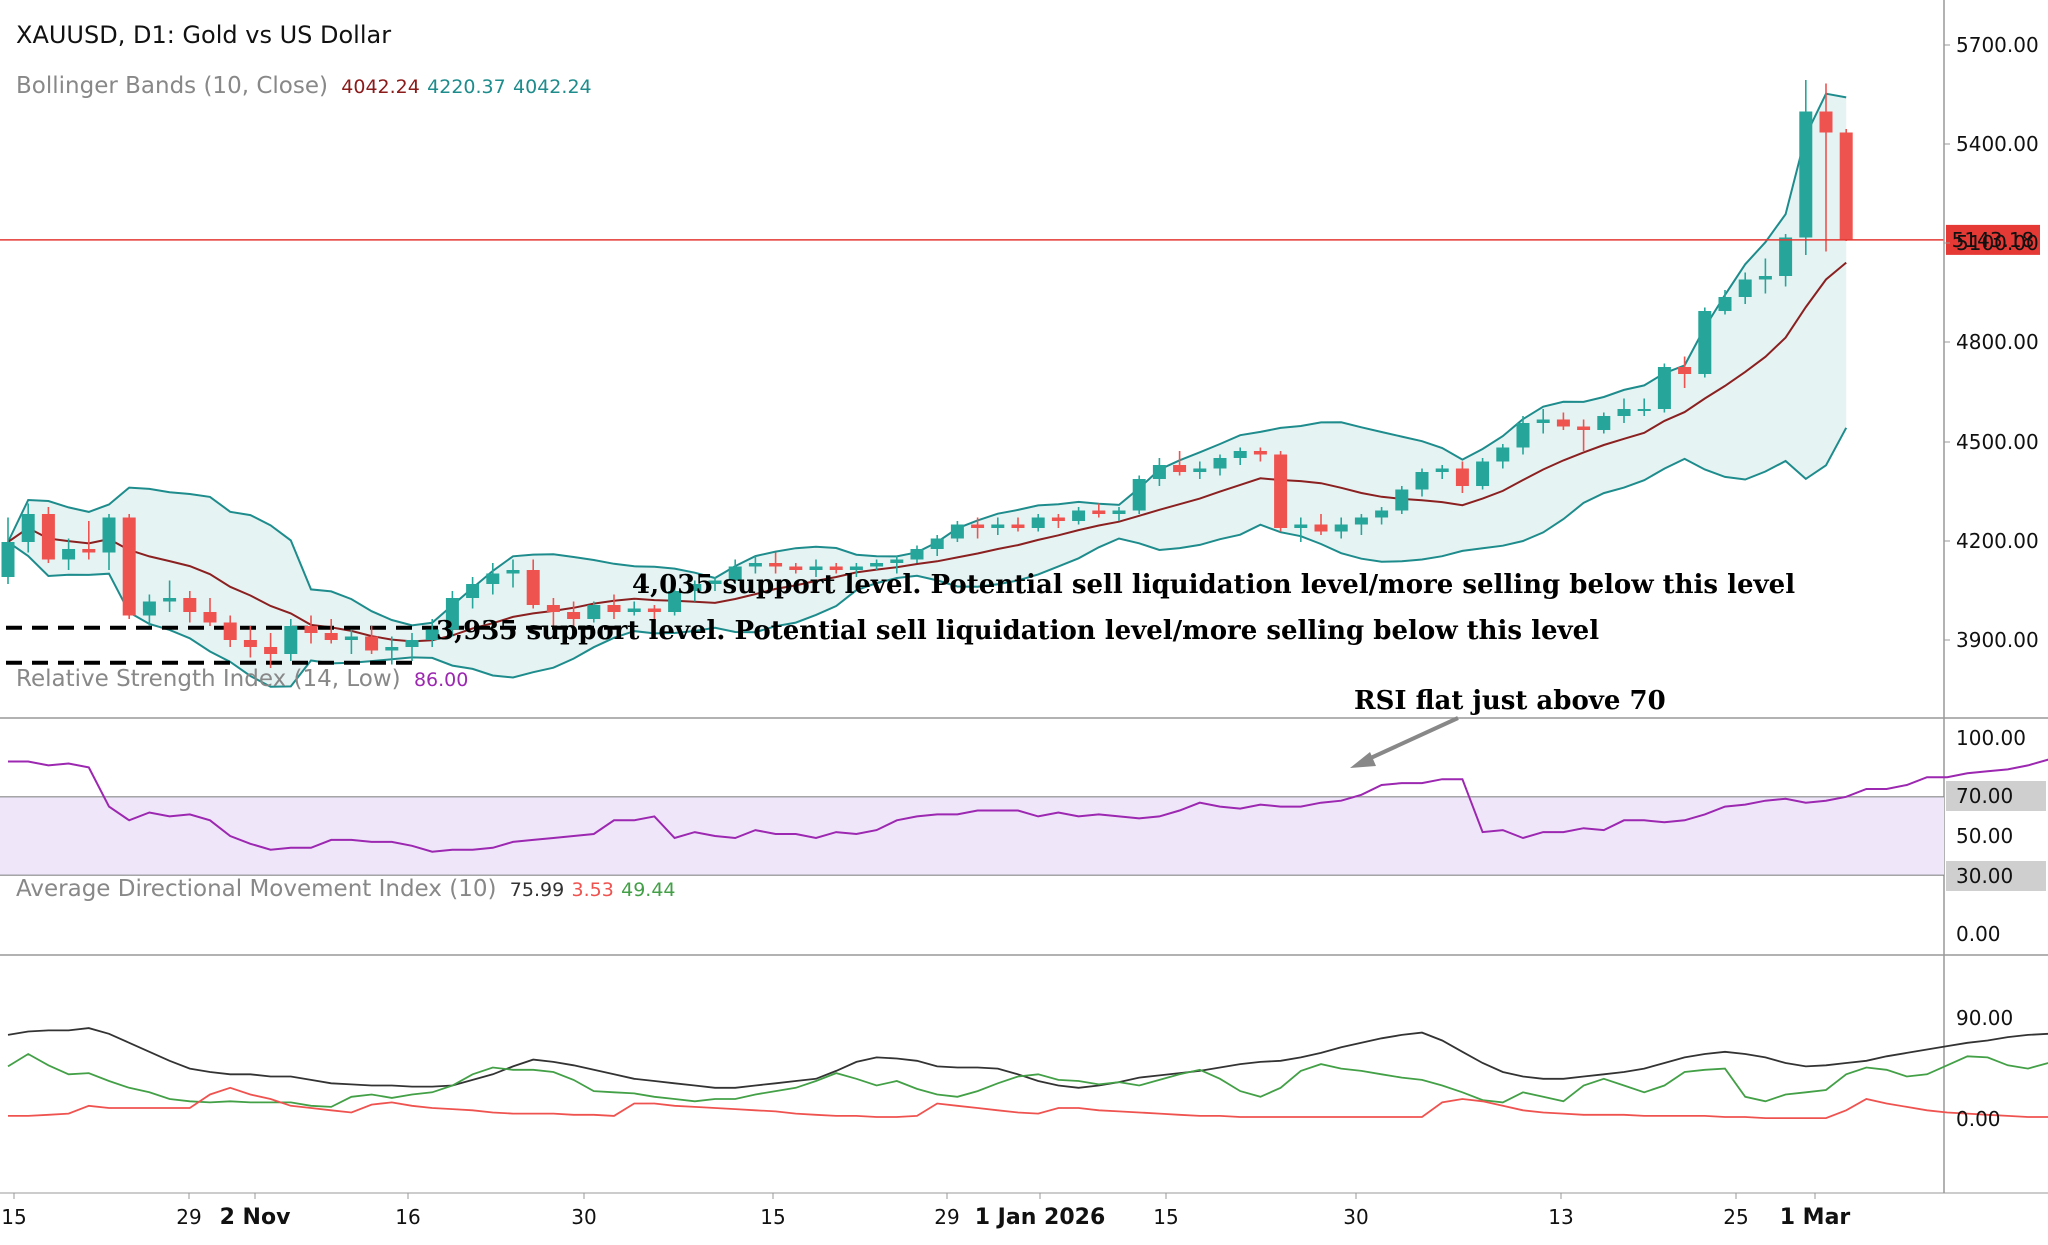  I want to click on y-tick-label: 4500.00, so click(1997, 442).